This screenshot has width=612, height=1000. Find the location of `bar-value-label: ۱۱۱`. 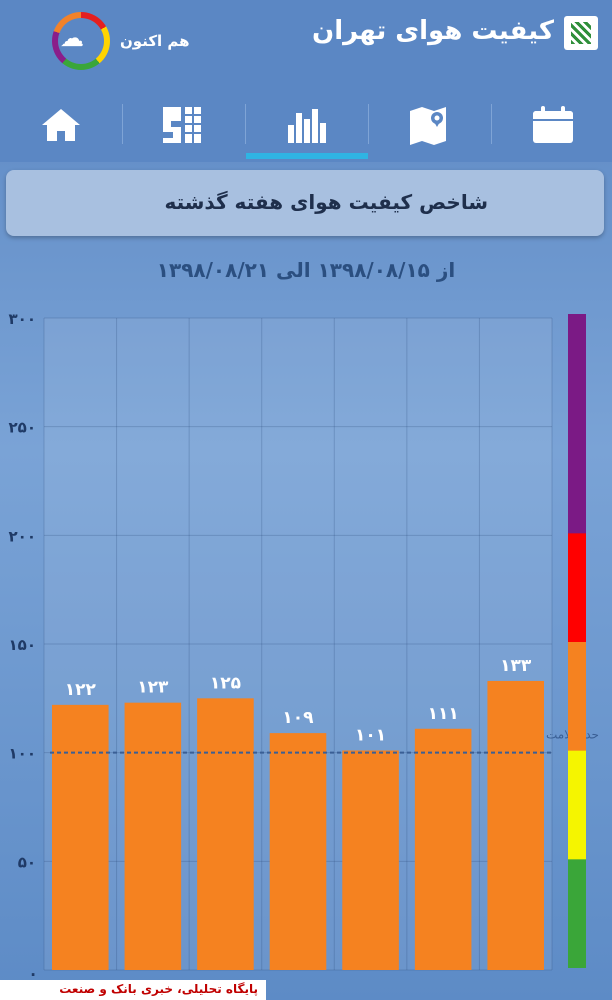

bar-value-label: ۱۱۱ is located at coordinates (443, 714).